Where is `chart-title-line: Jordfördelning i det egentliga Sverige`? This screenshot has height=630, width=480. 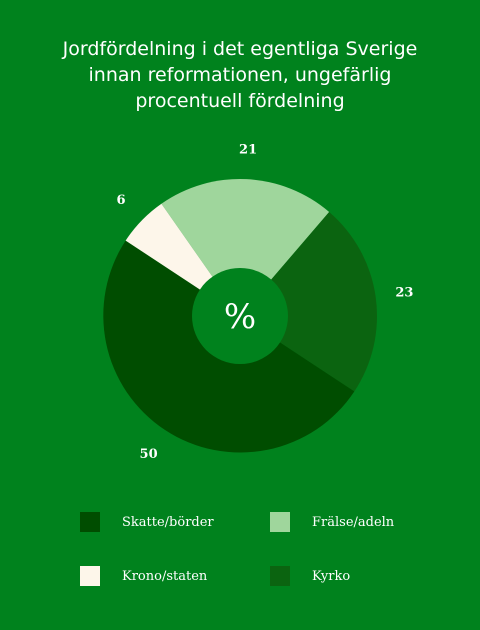
chart-title-line: Jordfördelning i det egentliga Sverige is located at coordinates (240, 49).